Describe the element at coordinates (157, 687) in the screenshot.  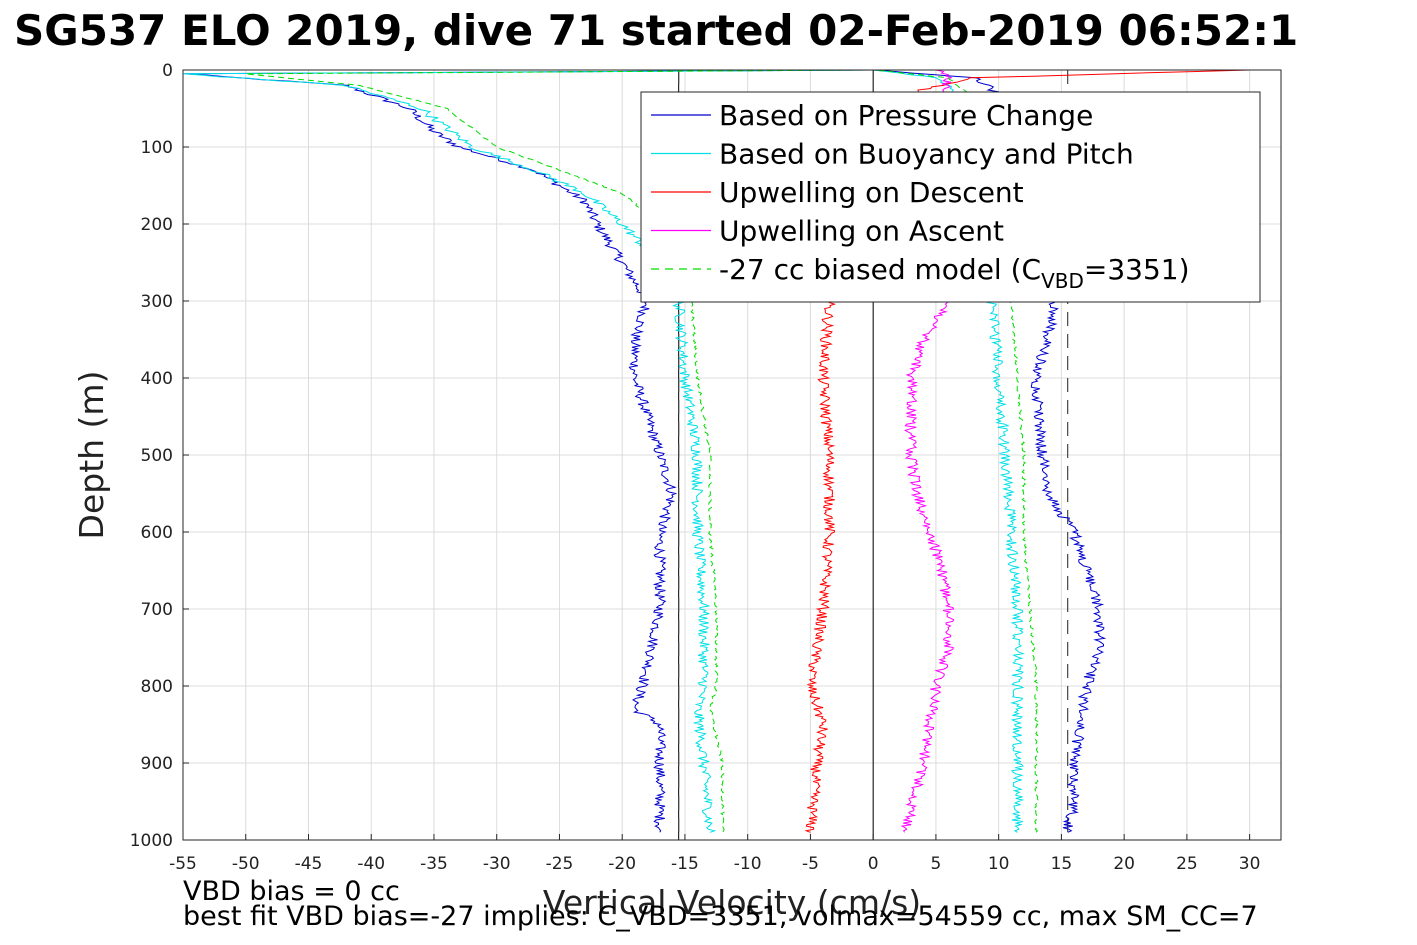
I see `y-tick-label: 800` at that location.